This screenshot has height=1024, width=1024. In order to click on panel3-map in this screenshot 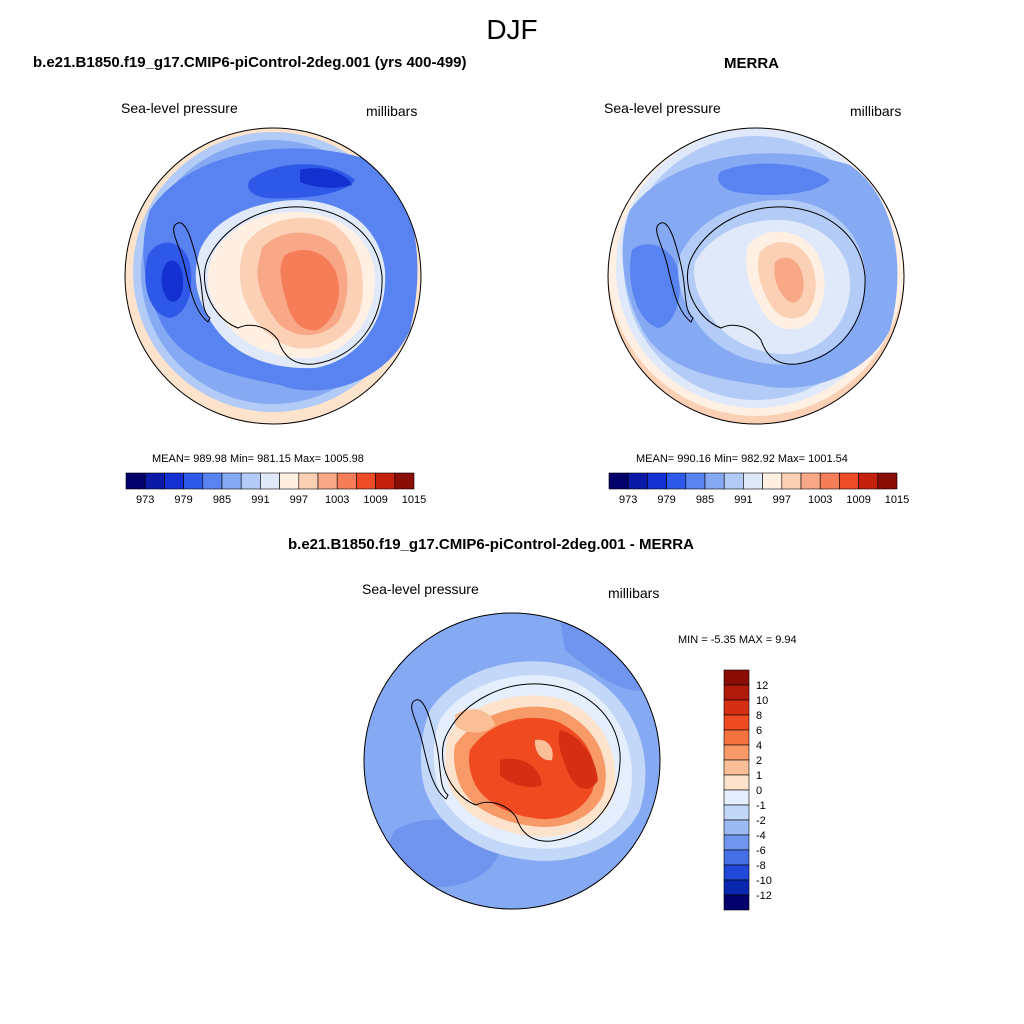, I will do `click(512, 761)`.